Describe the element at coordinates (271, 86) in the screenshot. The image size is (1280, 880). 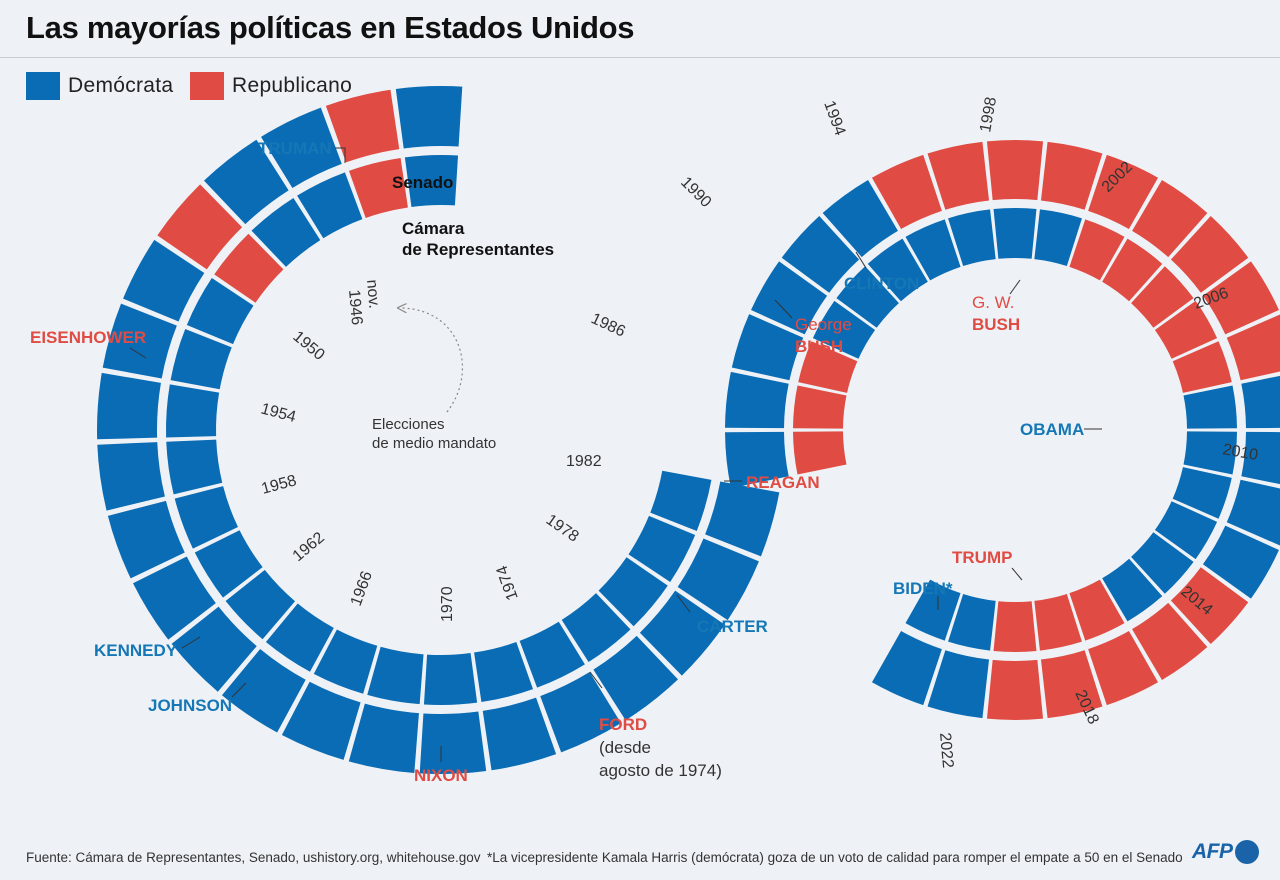
I see `legend-item-republican: Republicano` at that location.